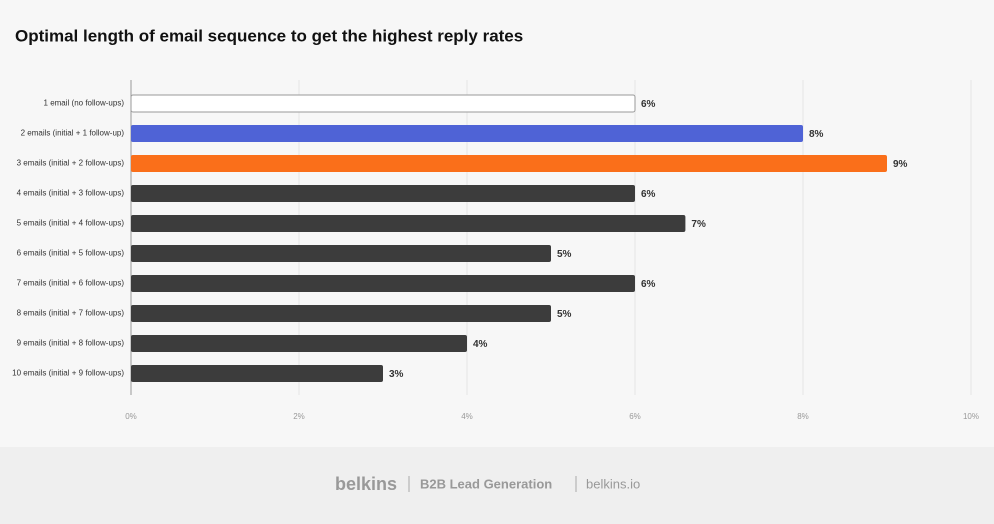 The width and height of the screenshot is (994, 524). I want to click on y-tick-label: 9 emails (initial + 8 follow-ups), so click(71, 343).